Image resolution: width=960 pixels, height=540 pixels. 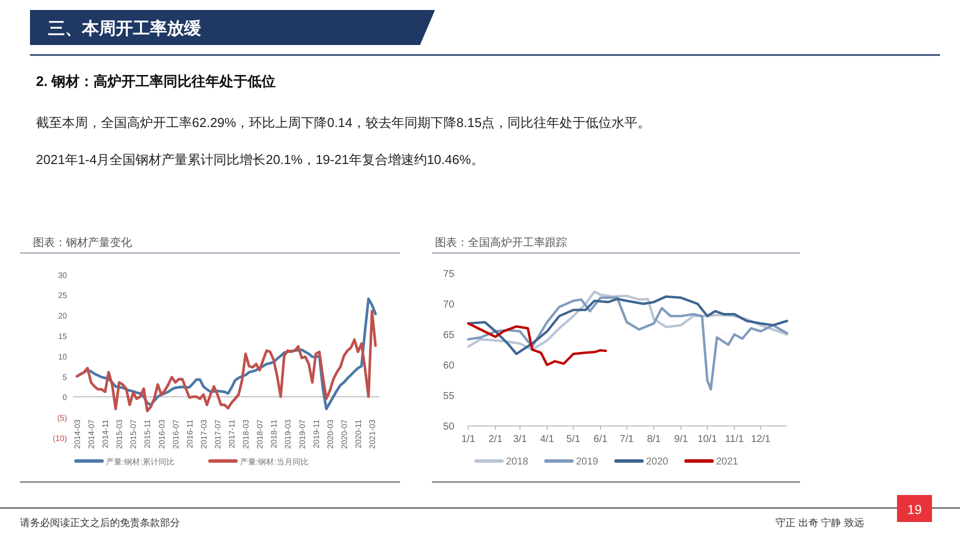 I want to click on y-tick-label: 60, so click(x=449, y=366).